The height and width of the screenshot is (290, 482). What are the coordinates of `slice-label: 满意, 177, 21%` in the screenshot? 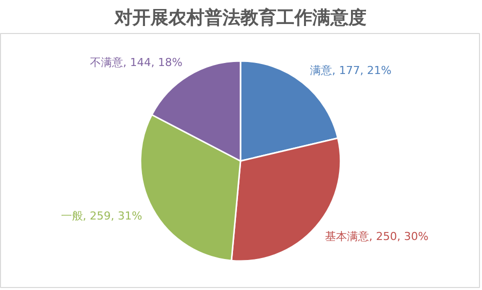 It's located at (351, 71).